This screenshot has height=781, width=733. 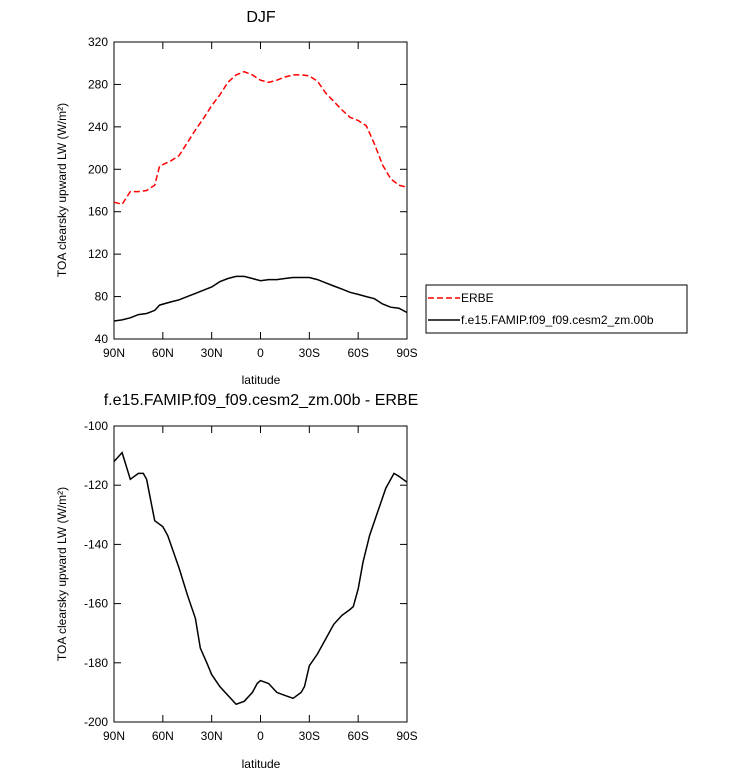 What do you see at coordinates (557, 320) in the screenshot?
I see `legend-label: f.e15.FAMIP.f09_f09.cesm2_zm.00b` at bounding box center [557, 320].